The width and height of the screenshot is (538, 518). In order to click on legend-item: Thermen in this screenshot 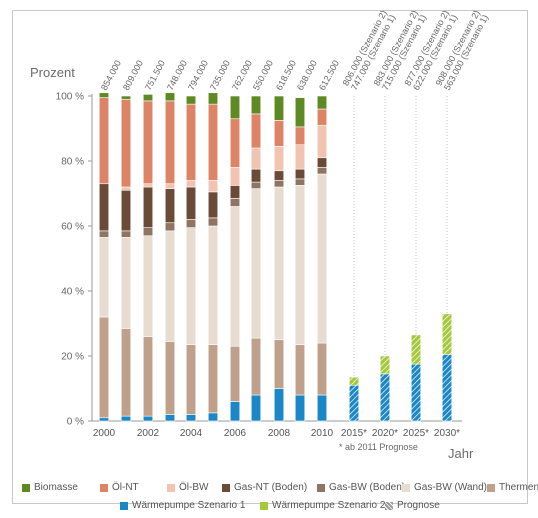, I will do `click(512, 487)`.